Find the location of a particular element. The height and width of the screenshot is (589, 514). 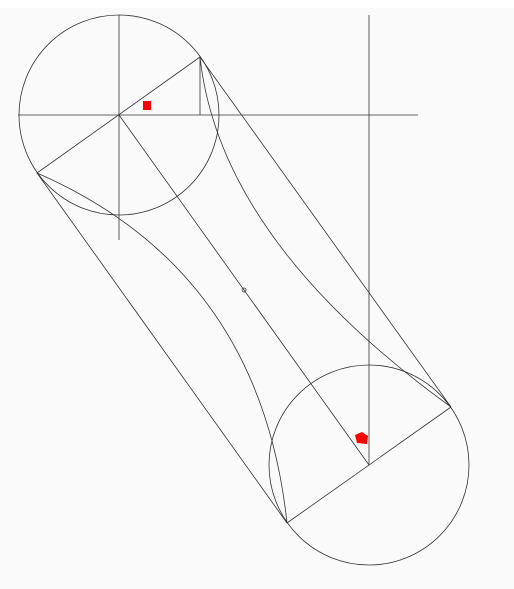

diameter-top is located at coordinates (118, 115).